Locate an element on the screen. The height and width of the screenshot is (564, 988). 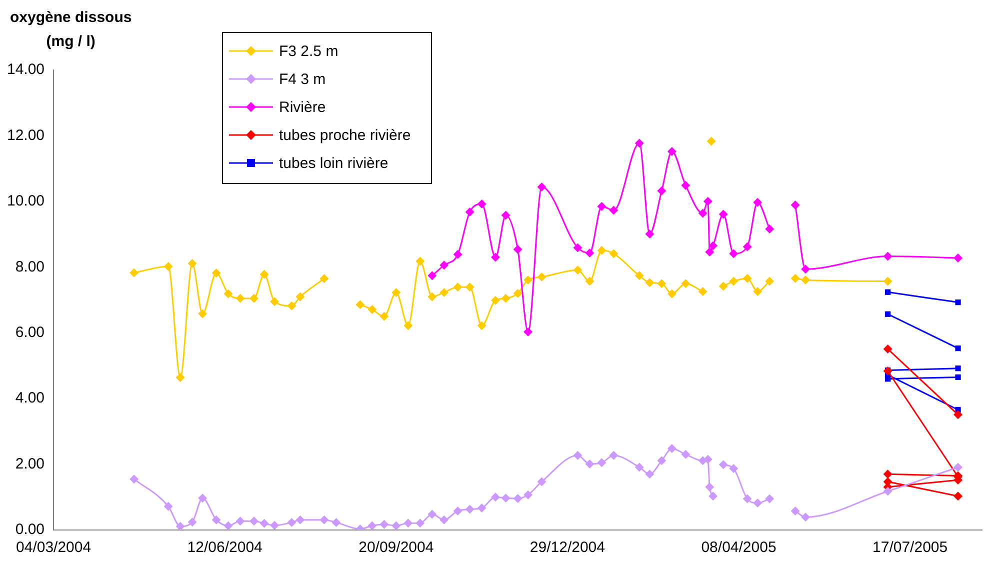
y-tick-label: 2.00 is located at coordinates (30, 463).